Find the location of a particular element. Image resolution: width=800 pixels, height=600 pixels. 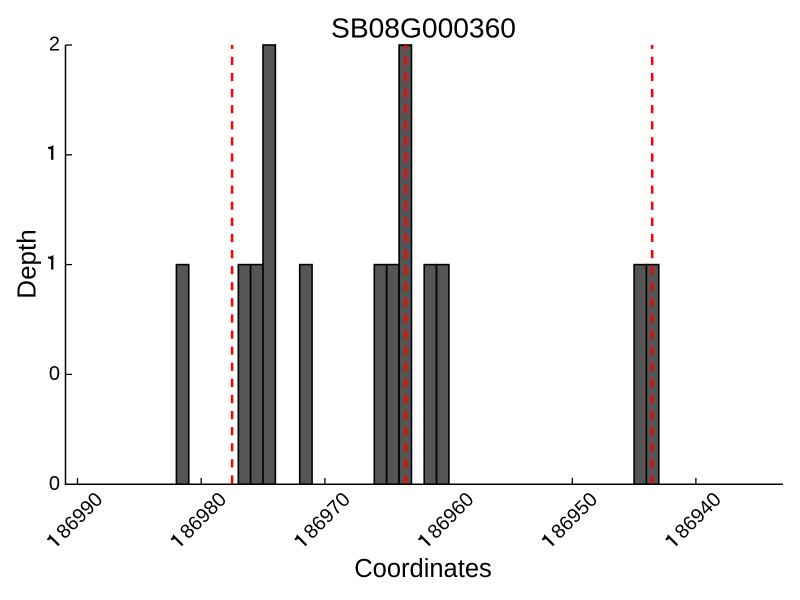

svg-text: 86950 is located at coordinates (574, 515).